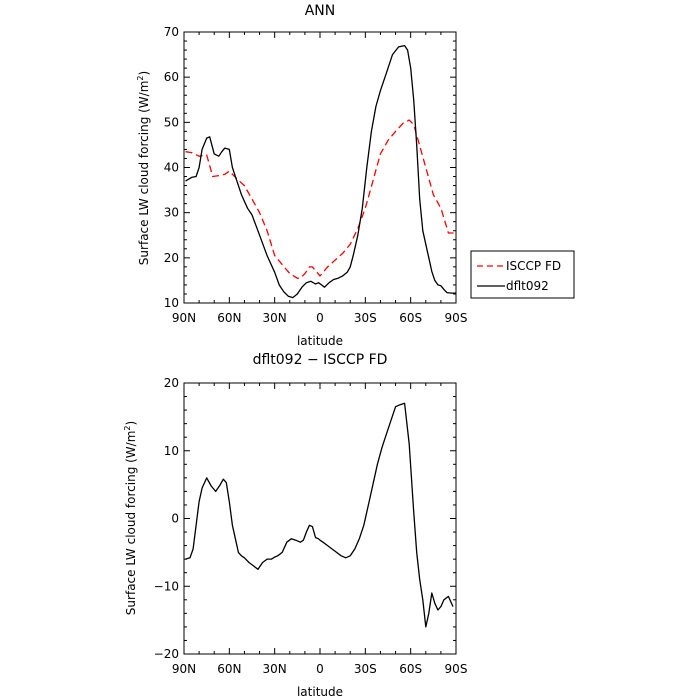 The image size is (700, 700). I want to click on legend-label-isccp: ISCCP FD, so click(533, 266).